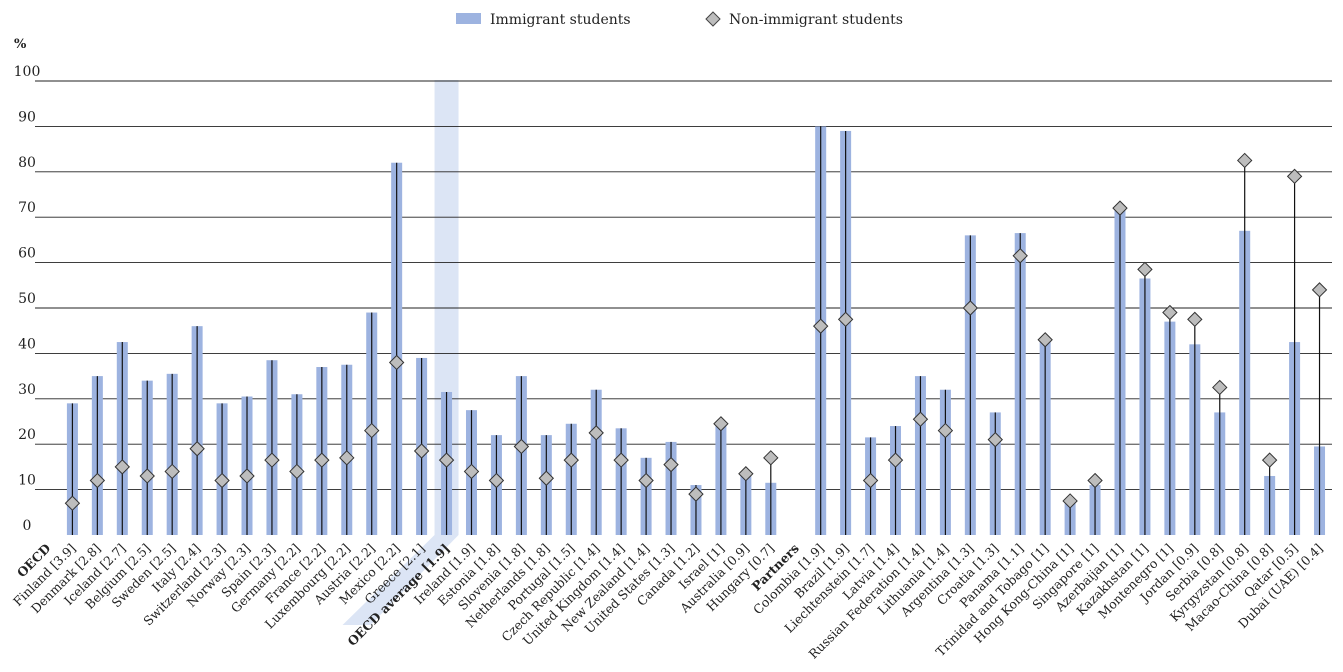  What do you see at coordinates (27, 344) in the screenshot?
I see `y-tick-label: 40` at bounding box center [27, 344].